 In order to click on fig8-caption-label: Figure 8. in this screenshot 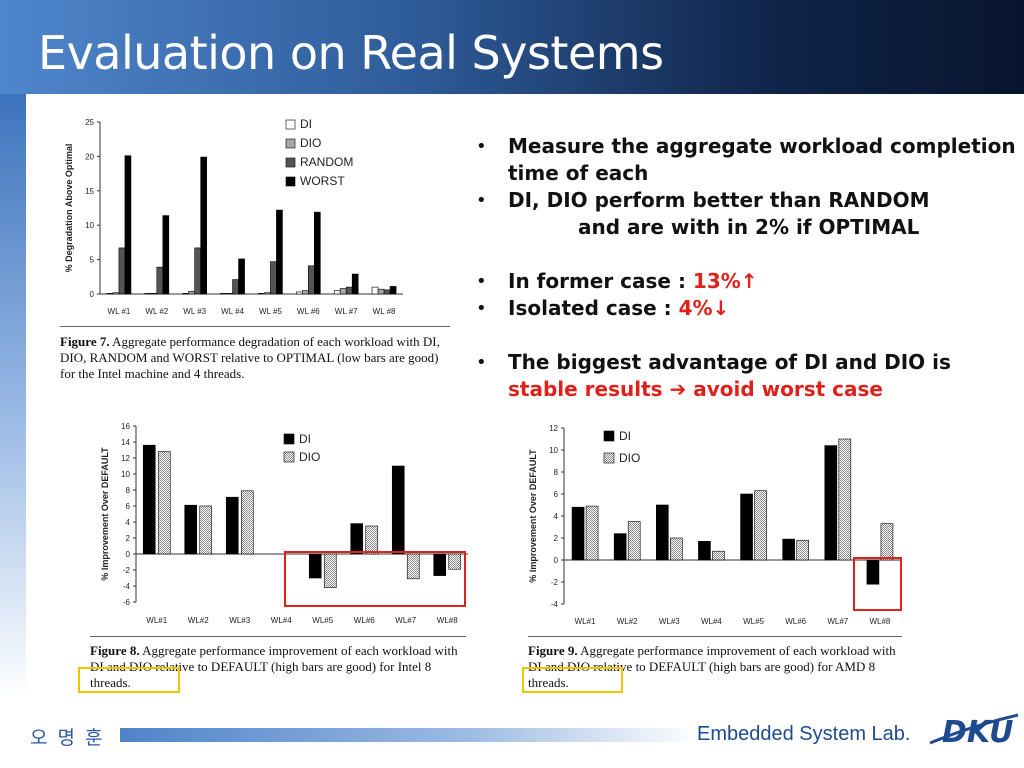, I will do `click(115, 650)`.